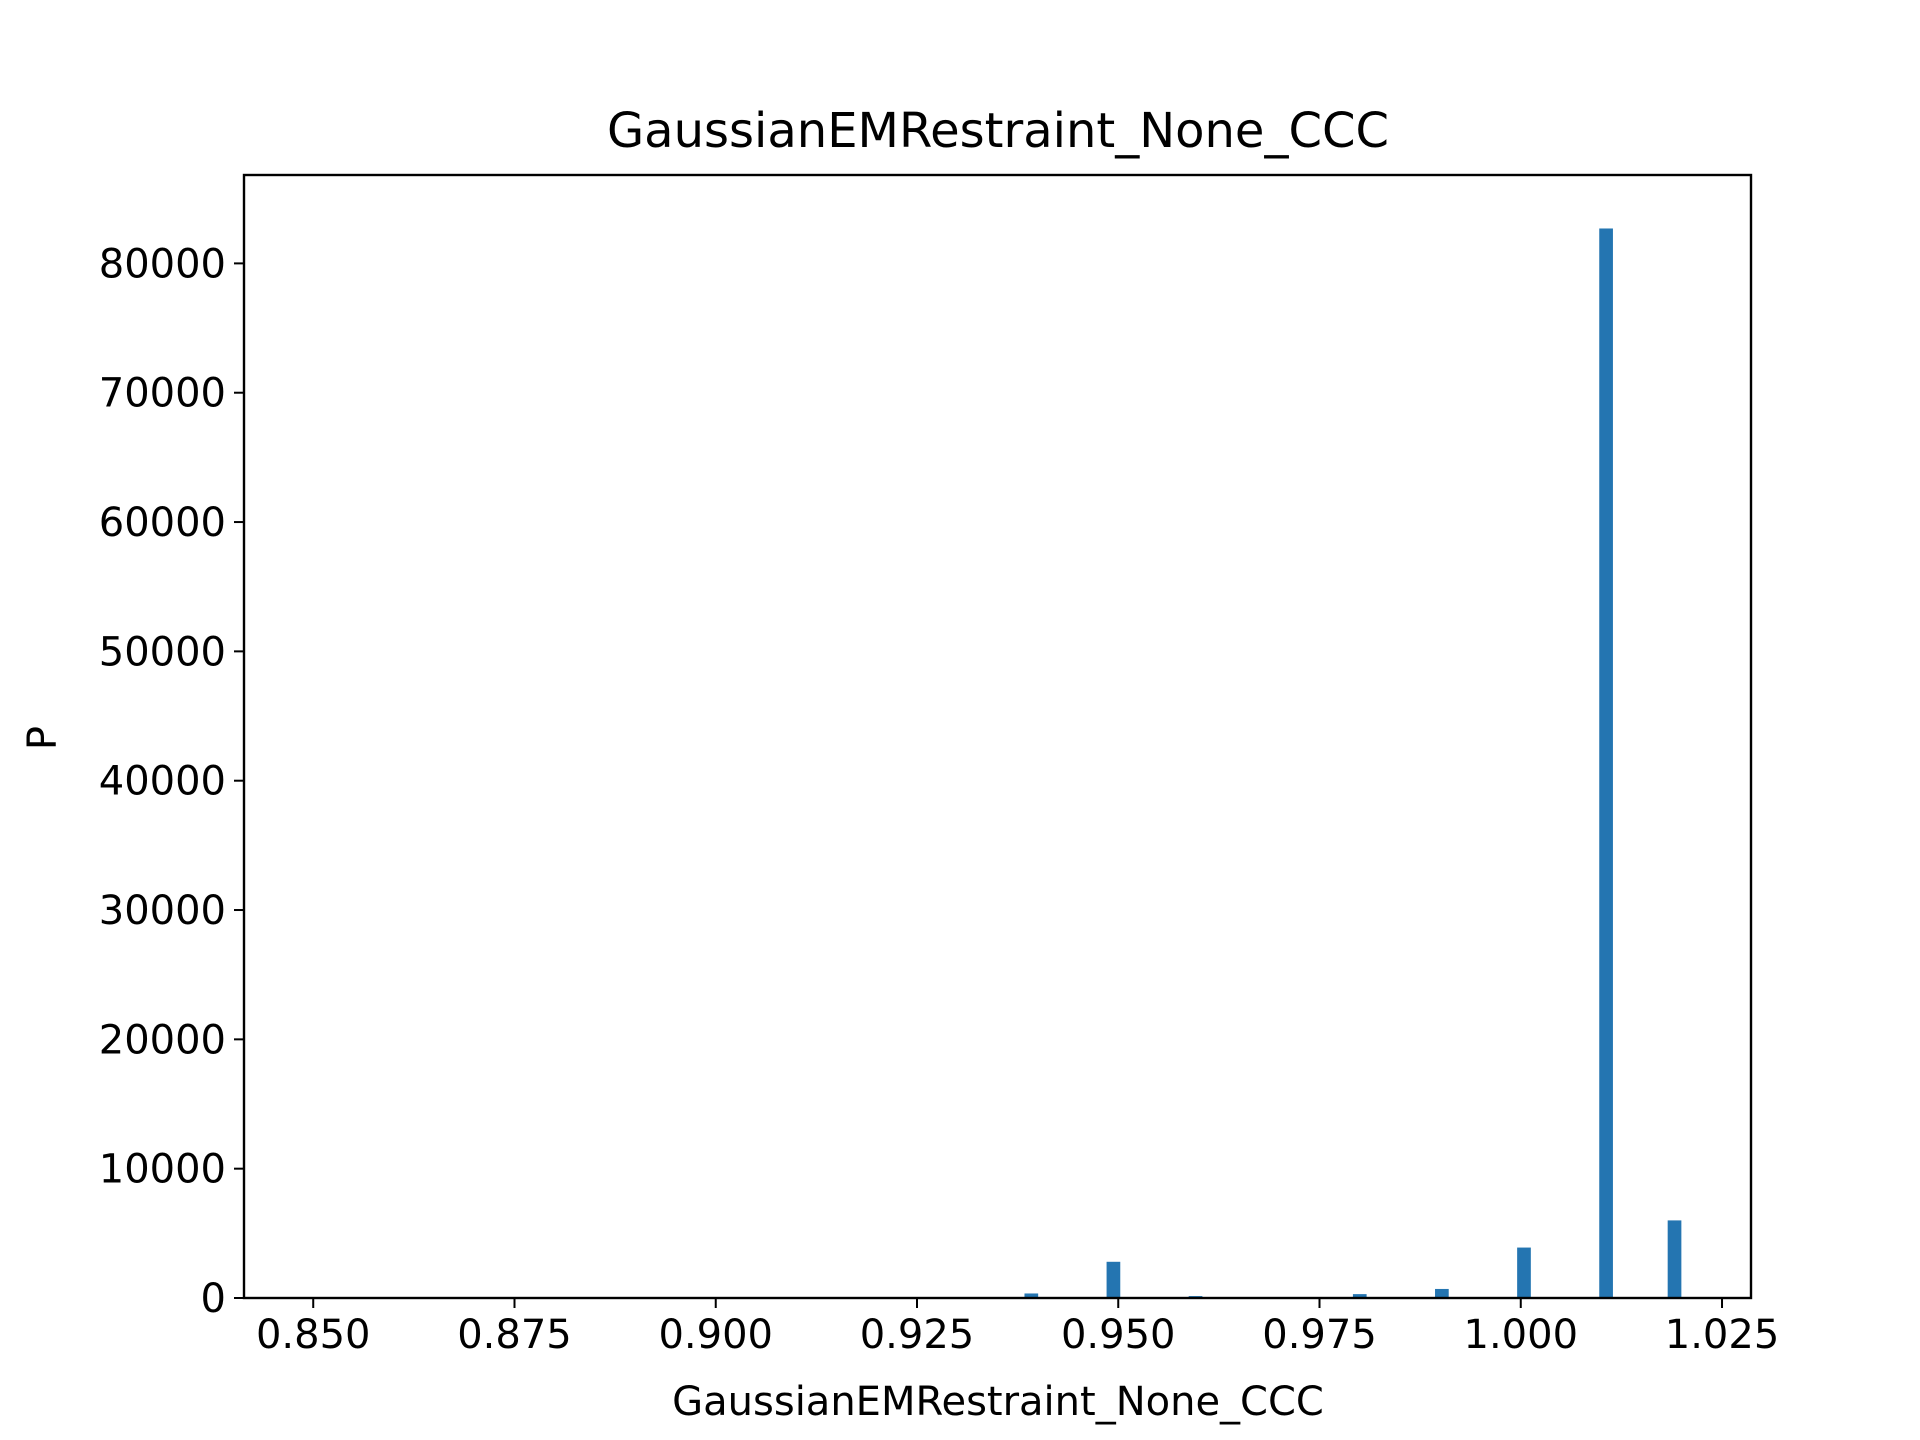 The width and height of the screenshot is (1920, 1440). I want to click on y-tick-label: 40000, so click(162, 782).